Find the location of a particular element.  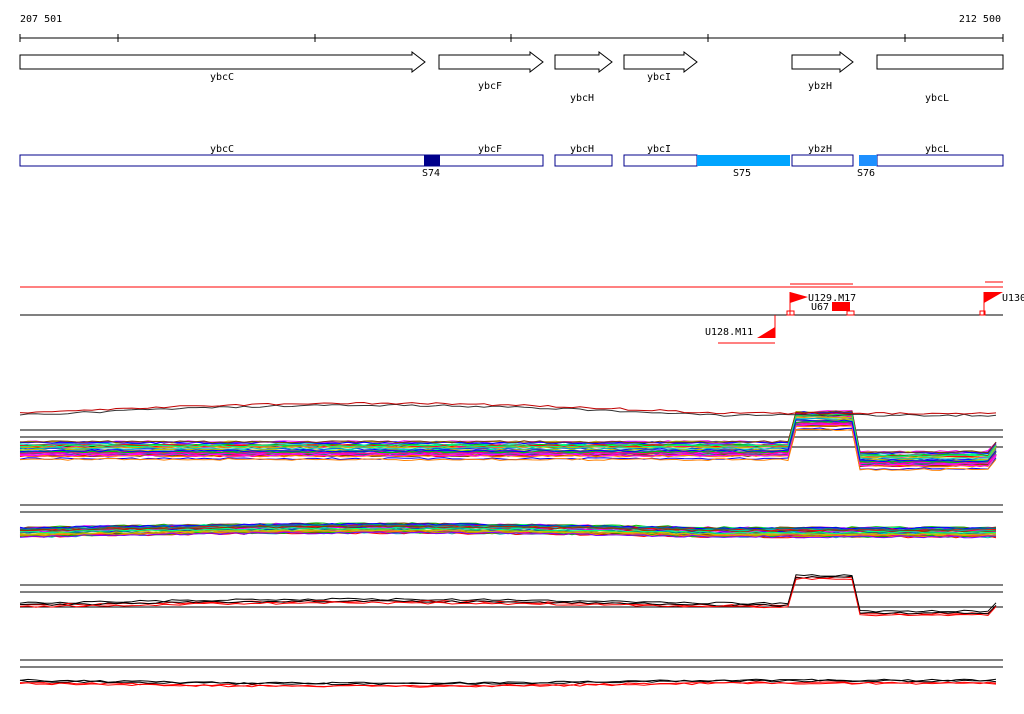

segment-track is located at coordinates (511, 160).